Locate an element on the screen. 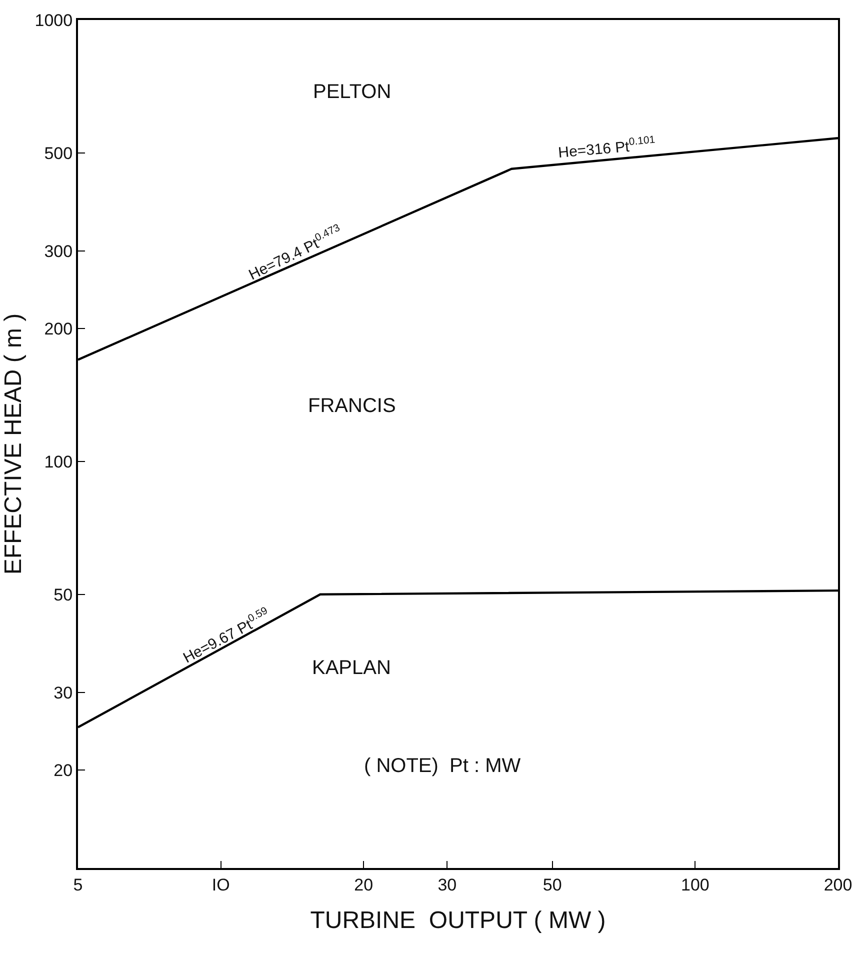 This screenshot has height=958, width=860. x-tick-label: 50 is located at coordinates (552, 884).